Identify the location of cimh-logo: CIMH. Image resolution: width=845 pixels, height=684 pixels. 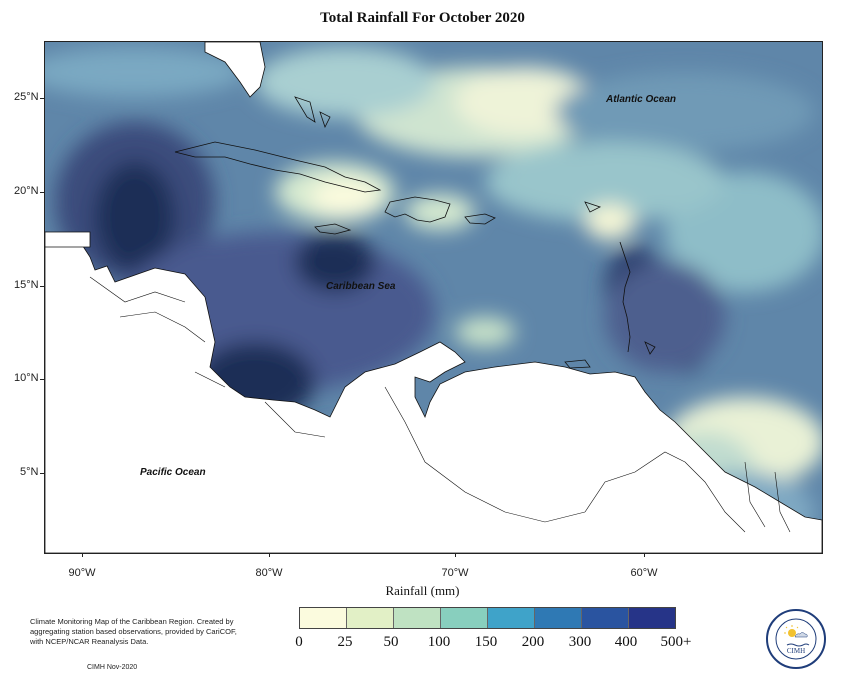
(796, 639).